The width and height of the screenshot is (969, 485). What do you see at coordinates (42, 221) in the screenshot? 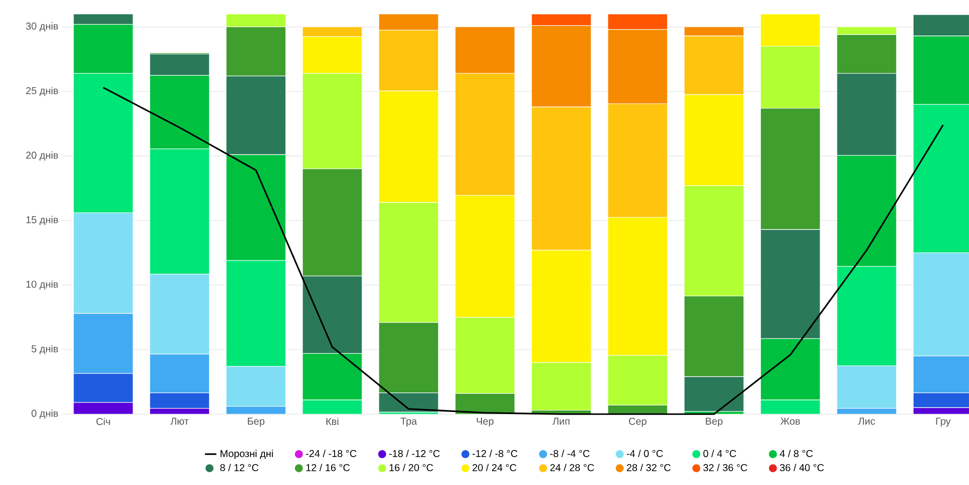
I see `y-tick-label: 15 днів` at bounding box center [42, 221].